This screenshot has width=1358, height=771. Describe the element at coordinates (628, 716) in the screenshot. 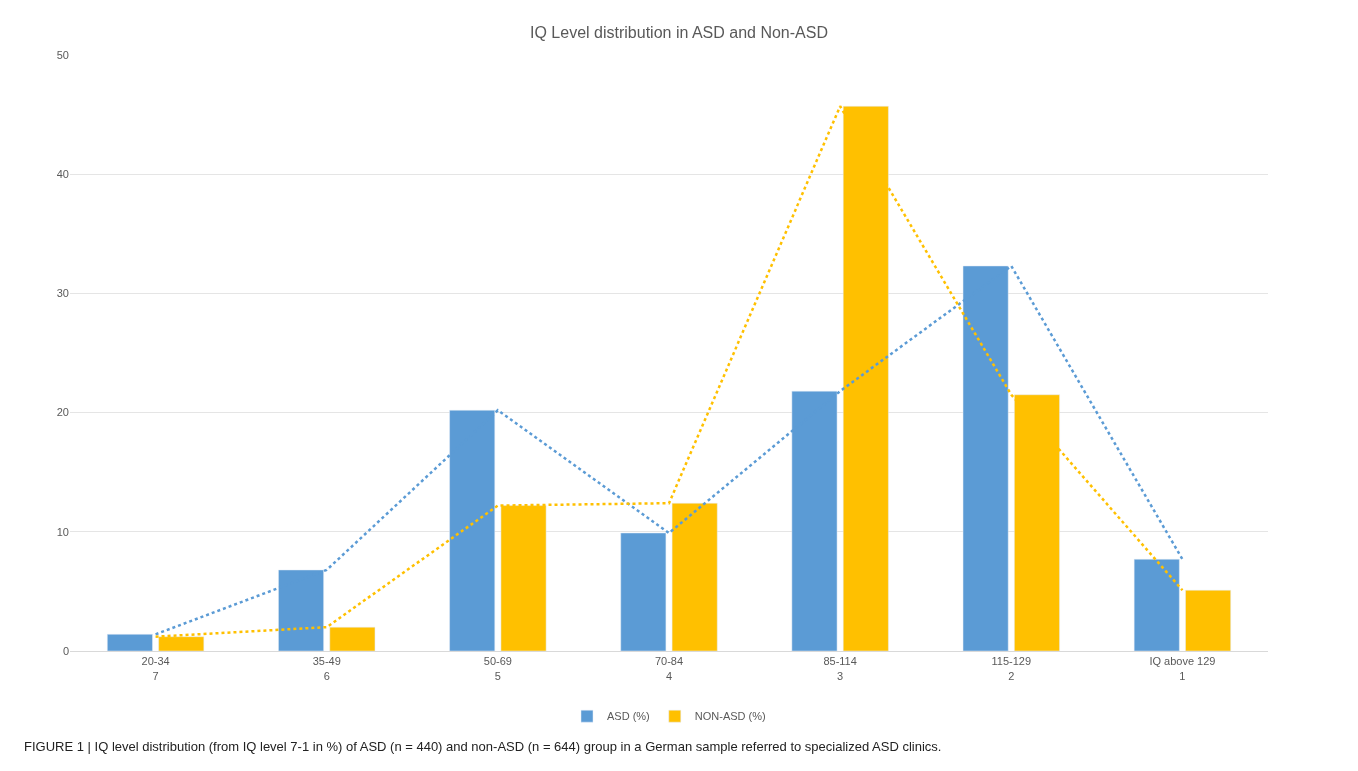

I see `legend-label: ASD (%)` at that location.